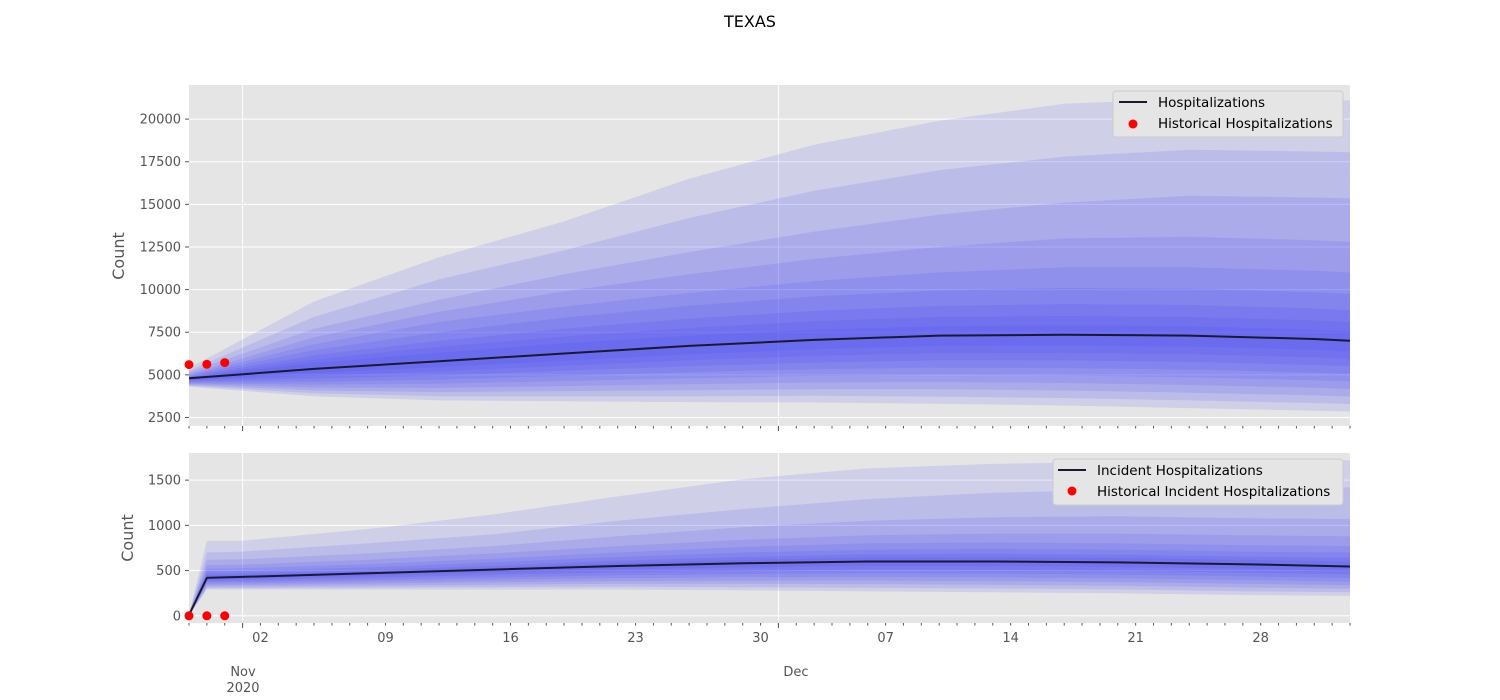 The image size is (1500, 700). Describe the element at coordinates (242, 688) in the screenshot. I see `year-label-2020: 2020` at that location.